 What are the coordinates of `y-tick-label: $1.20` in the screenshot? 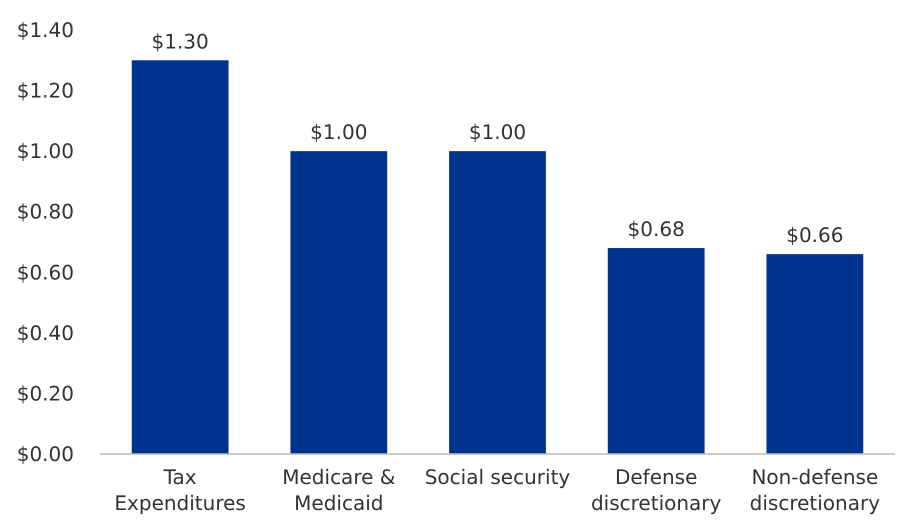 It's located at (45, 90).